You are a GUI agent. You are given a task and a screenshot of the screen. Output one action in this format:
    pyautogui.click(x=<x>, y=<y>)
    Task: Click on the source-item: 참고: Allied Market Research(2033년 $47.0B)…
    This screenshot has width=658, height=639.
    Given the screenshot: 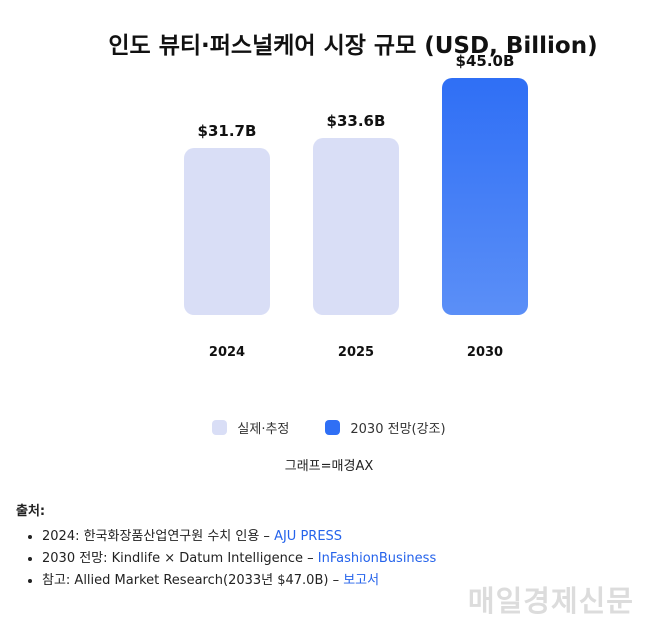 What is the action you would take?
    pyautogui.click(x=239, y=580)
    